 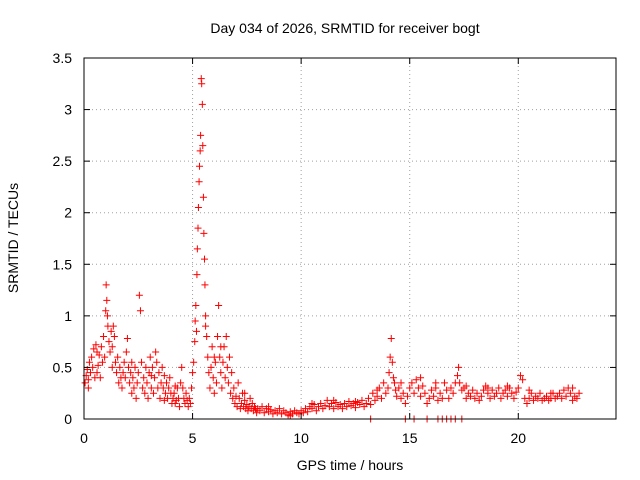 I want to click on x-tick-label: 20, so click(x=518, y=438).